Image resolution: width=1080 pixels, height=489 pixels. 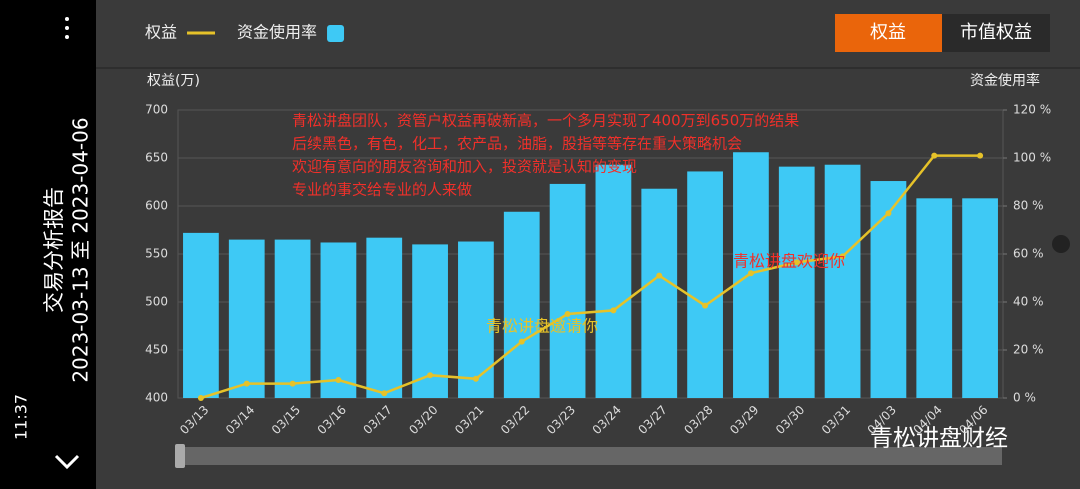 I want to click on annotation: 青松讲盘邀请你, so click(x=542, y=326).